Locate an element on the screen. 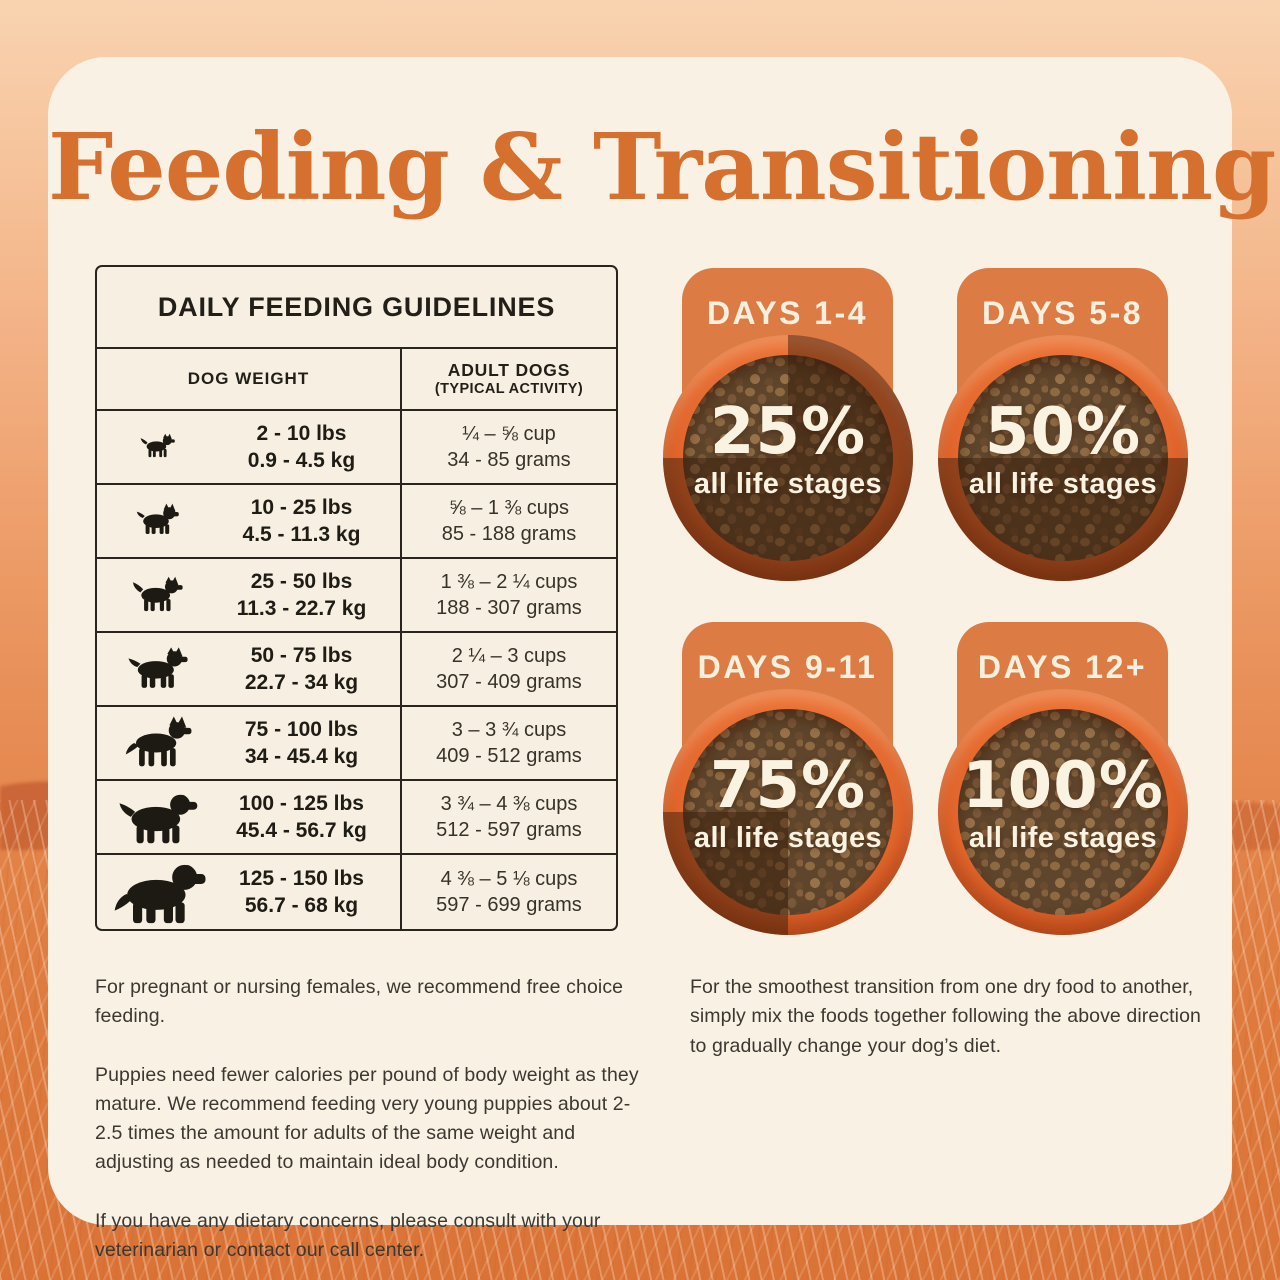 The height and width of the screenshot is (1280, 1280). mix-percent: 50% is located at coordinates (1063, 431).